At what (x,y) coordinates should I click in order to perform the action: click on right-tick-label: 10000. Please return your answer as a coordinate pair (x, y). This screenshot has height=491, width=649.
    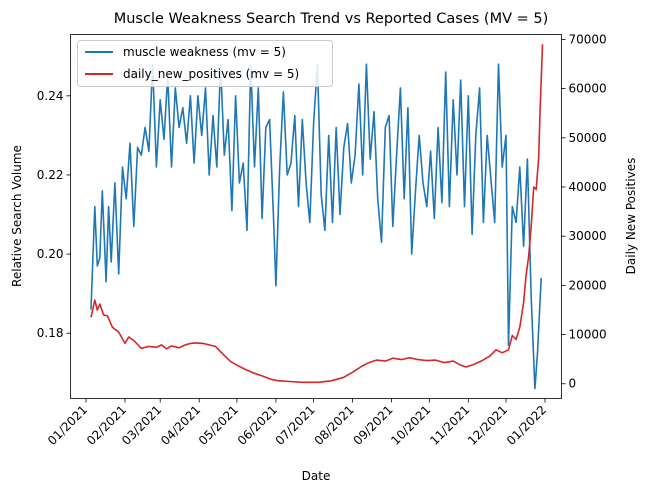
    Looking at the image, I should click on (588, 335).